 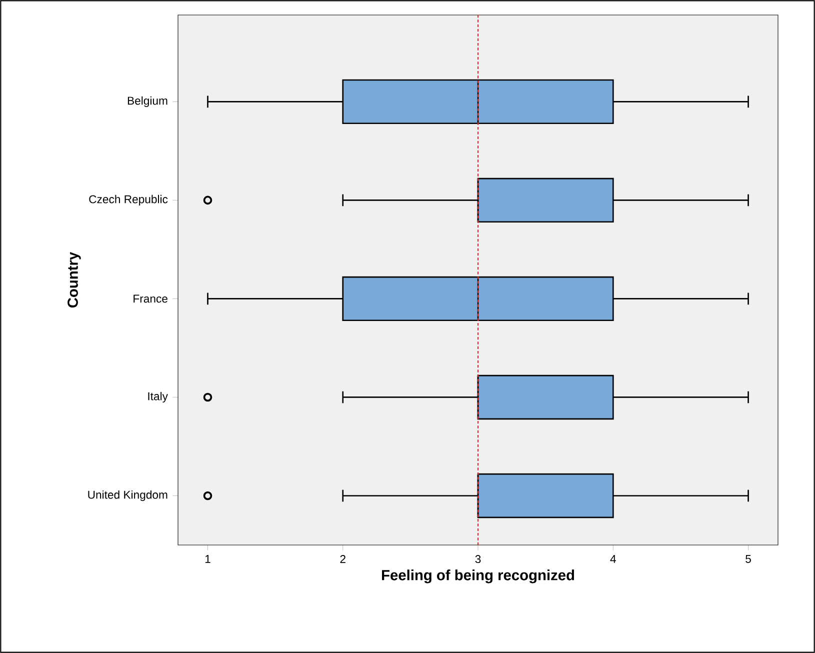 What do you see at coordinates (207, 559) in the screenshot?
I see `x-tick-label: 1` at bounding box center [207, 559].